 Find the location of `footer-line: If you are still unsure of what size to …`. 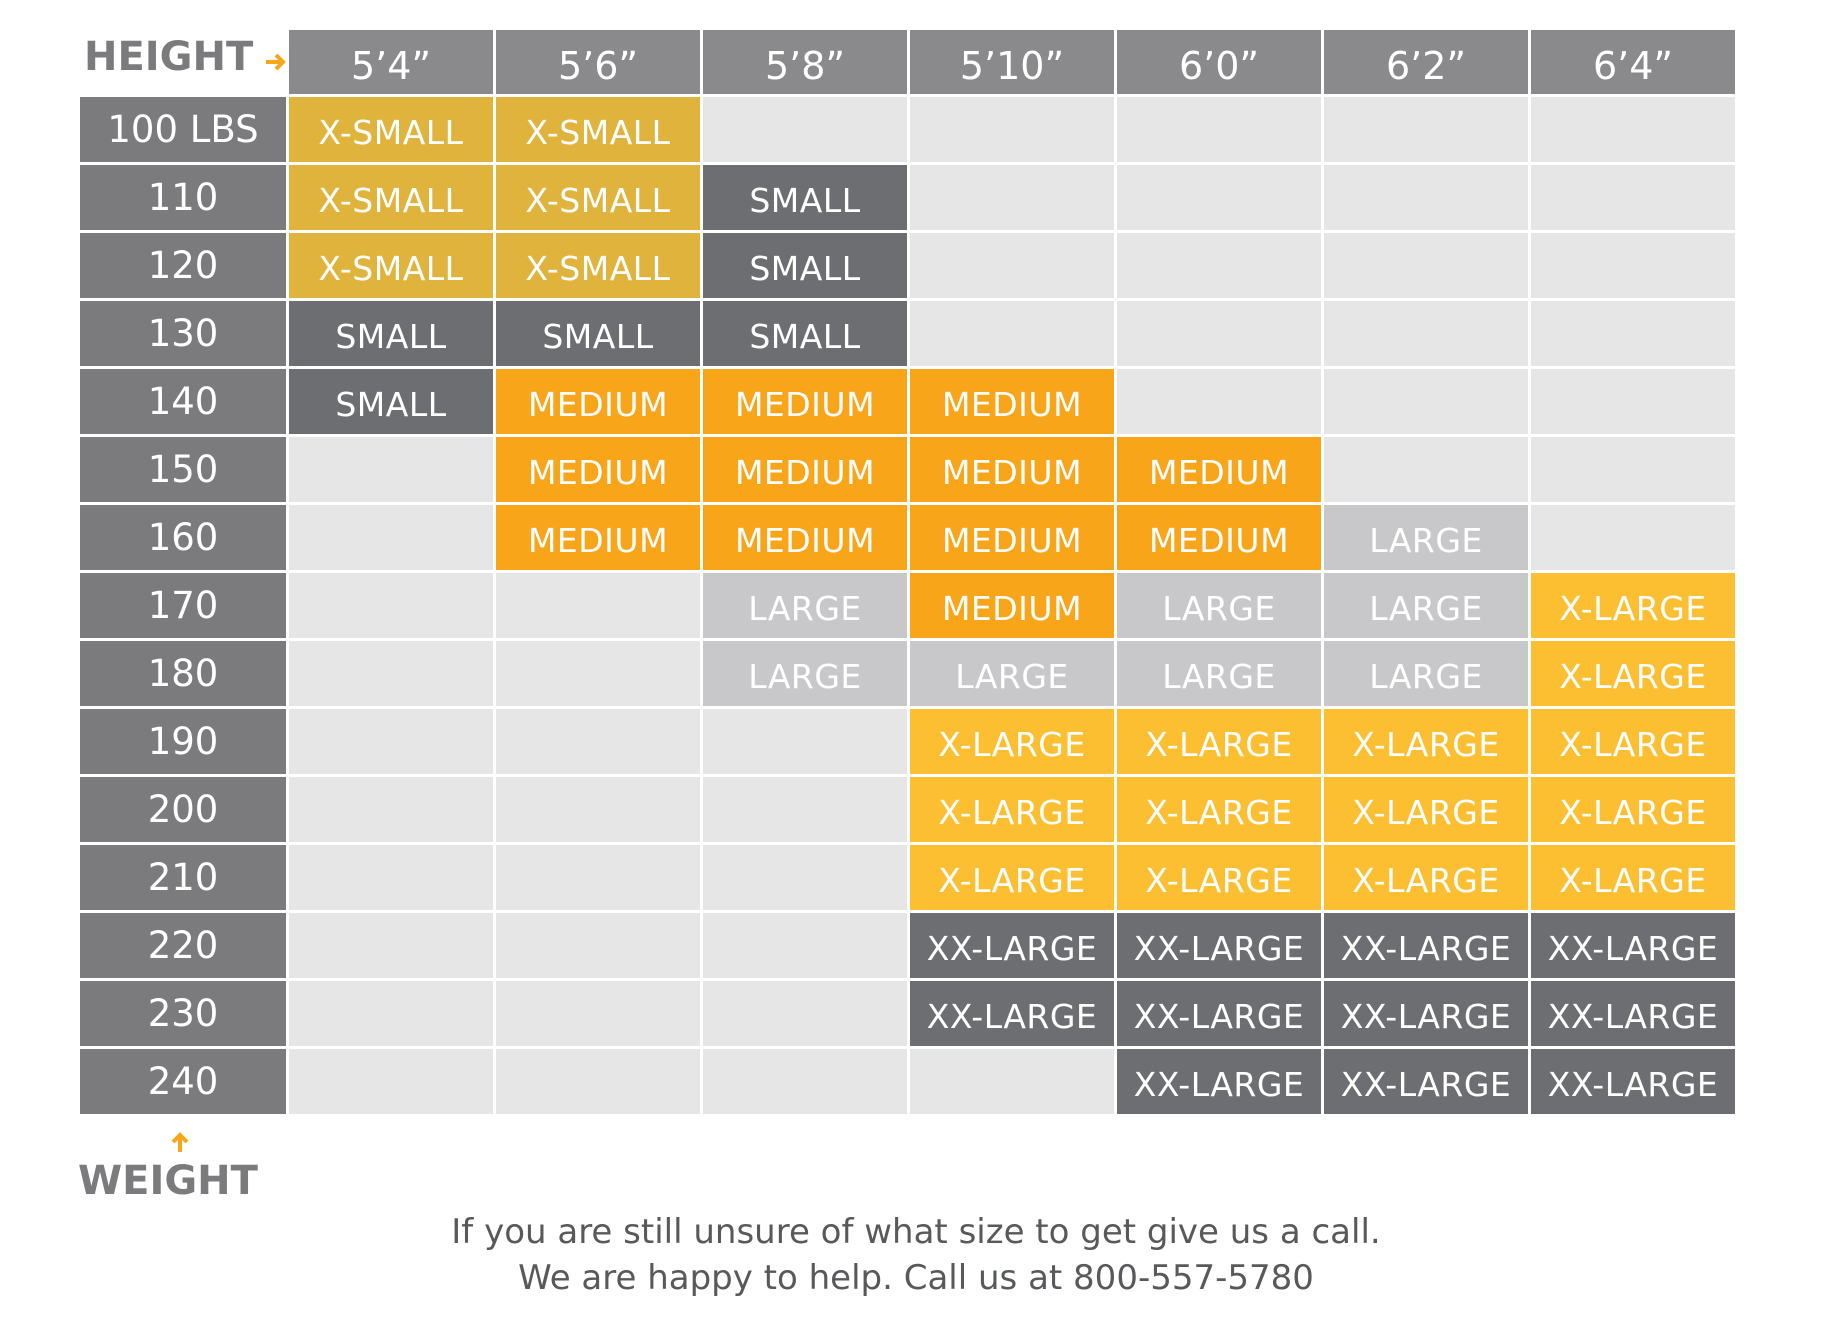

footer-line: If you are still unsure of what size to … is located at coordinates (916, 1232).